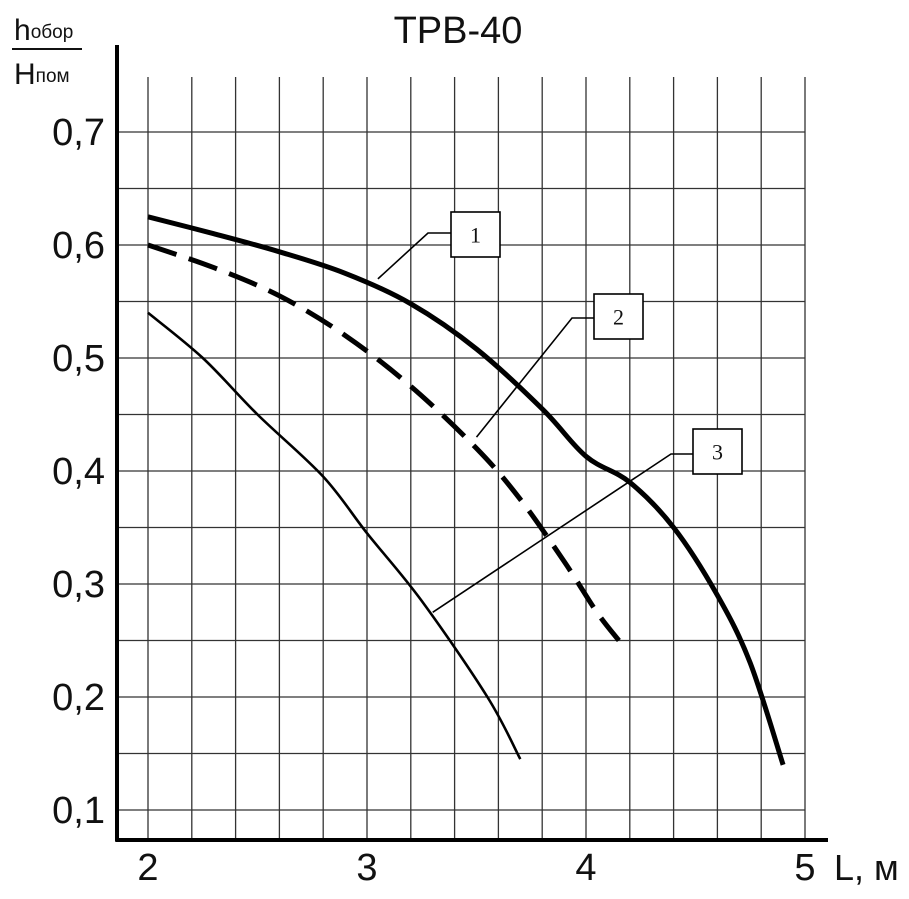  Describe the element at coordinates (804, 868) in the screenshot. I see `x-tick-label: 5` at that location.